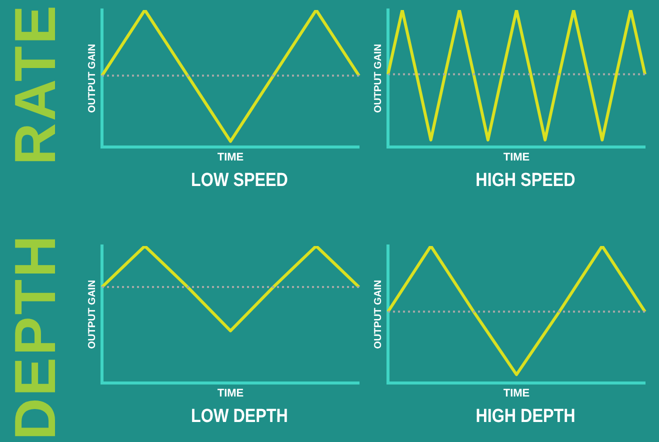  What do you see at coordinates (35, 84) in the screenshot?
I see `text: RATE` at bounding box center [35, 84].